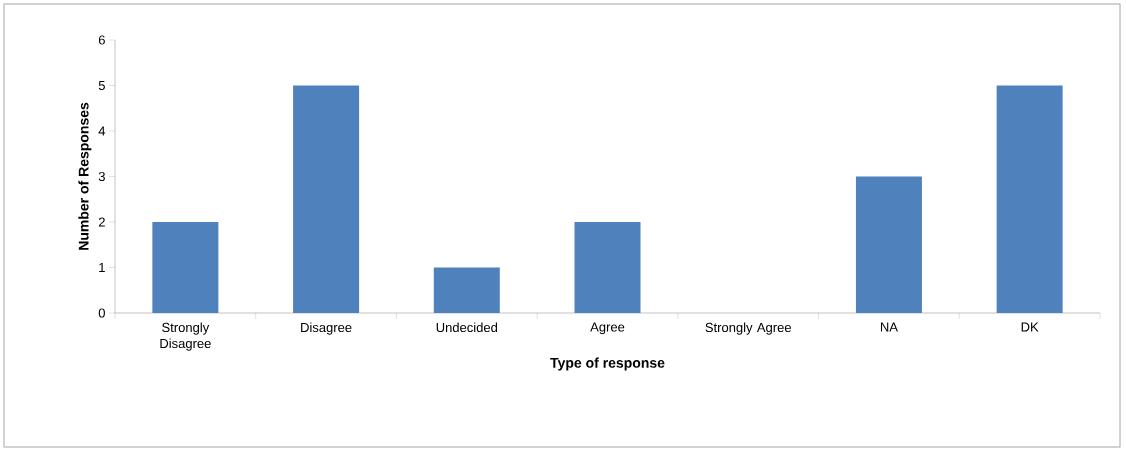 The image size is (1126, 451). What do you see at coordinates (102, 267) in the screenshot?
I see `y-tick-label: 1` at bounding box center [102, 267].